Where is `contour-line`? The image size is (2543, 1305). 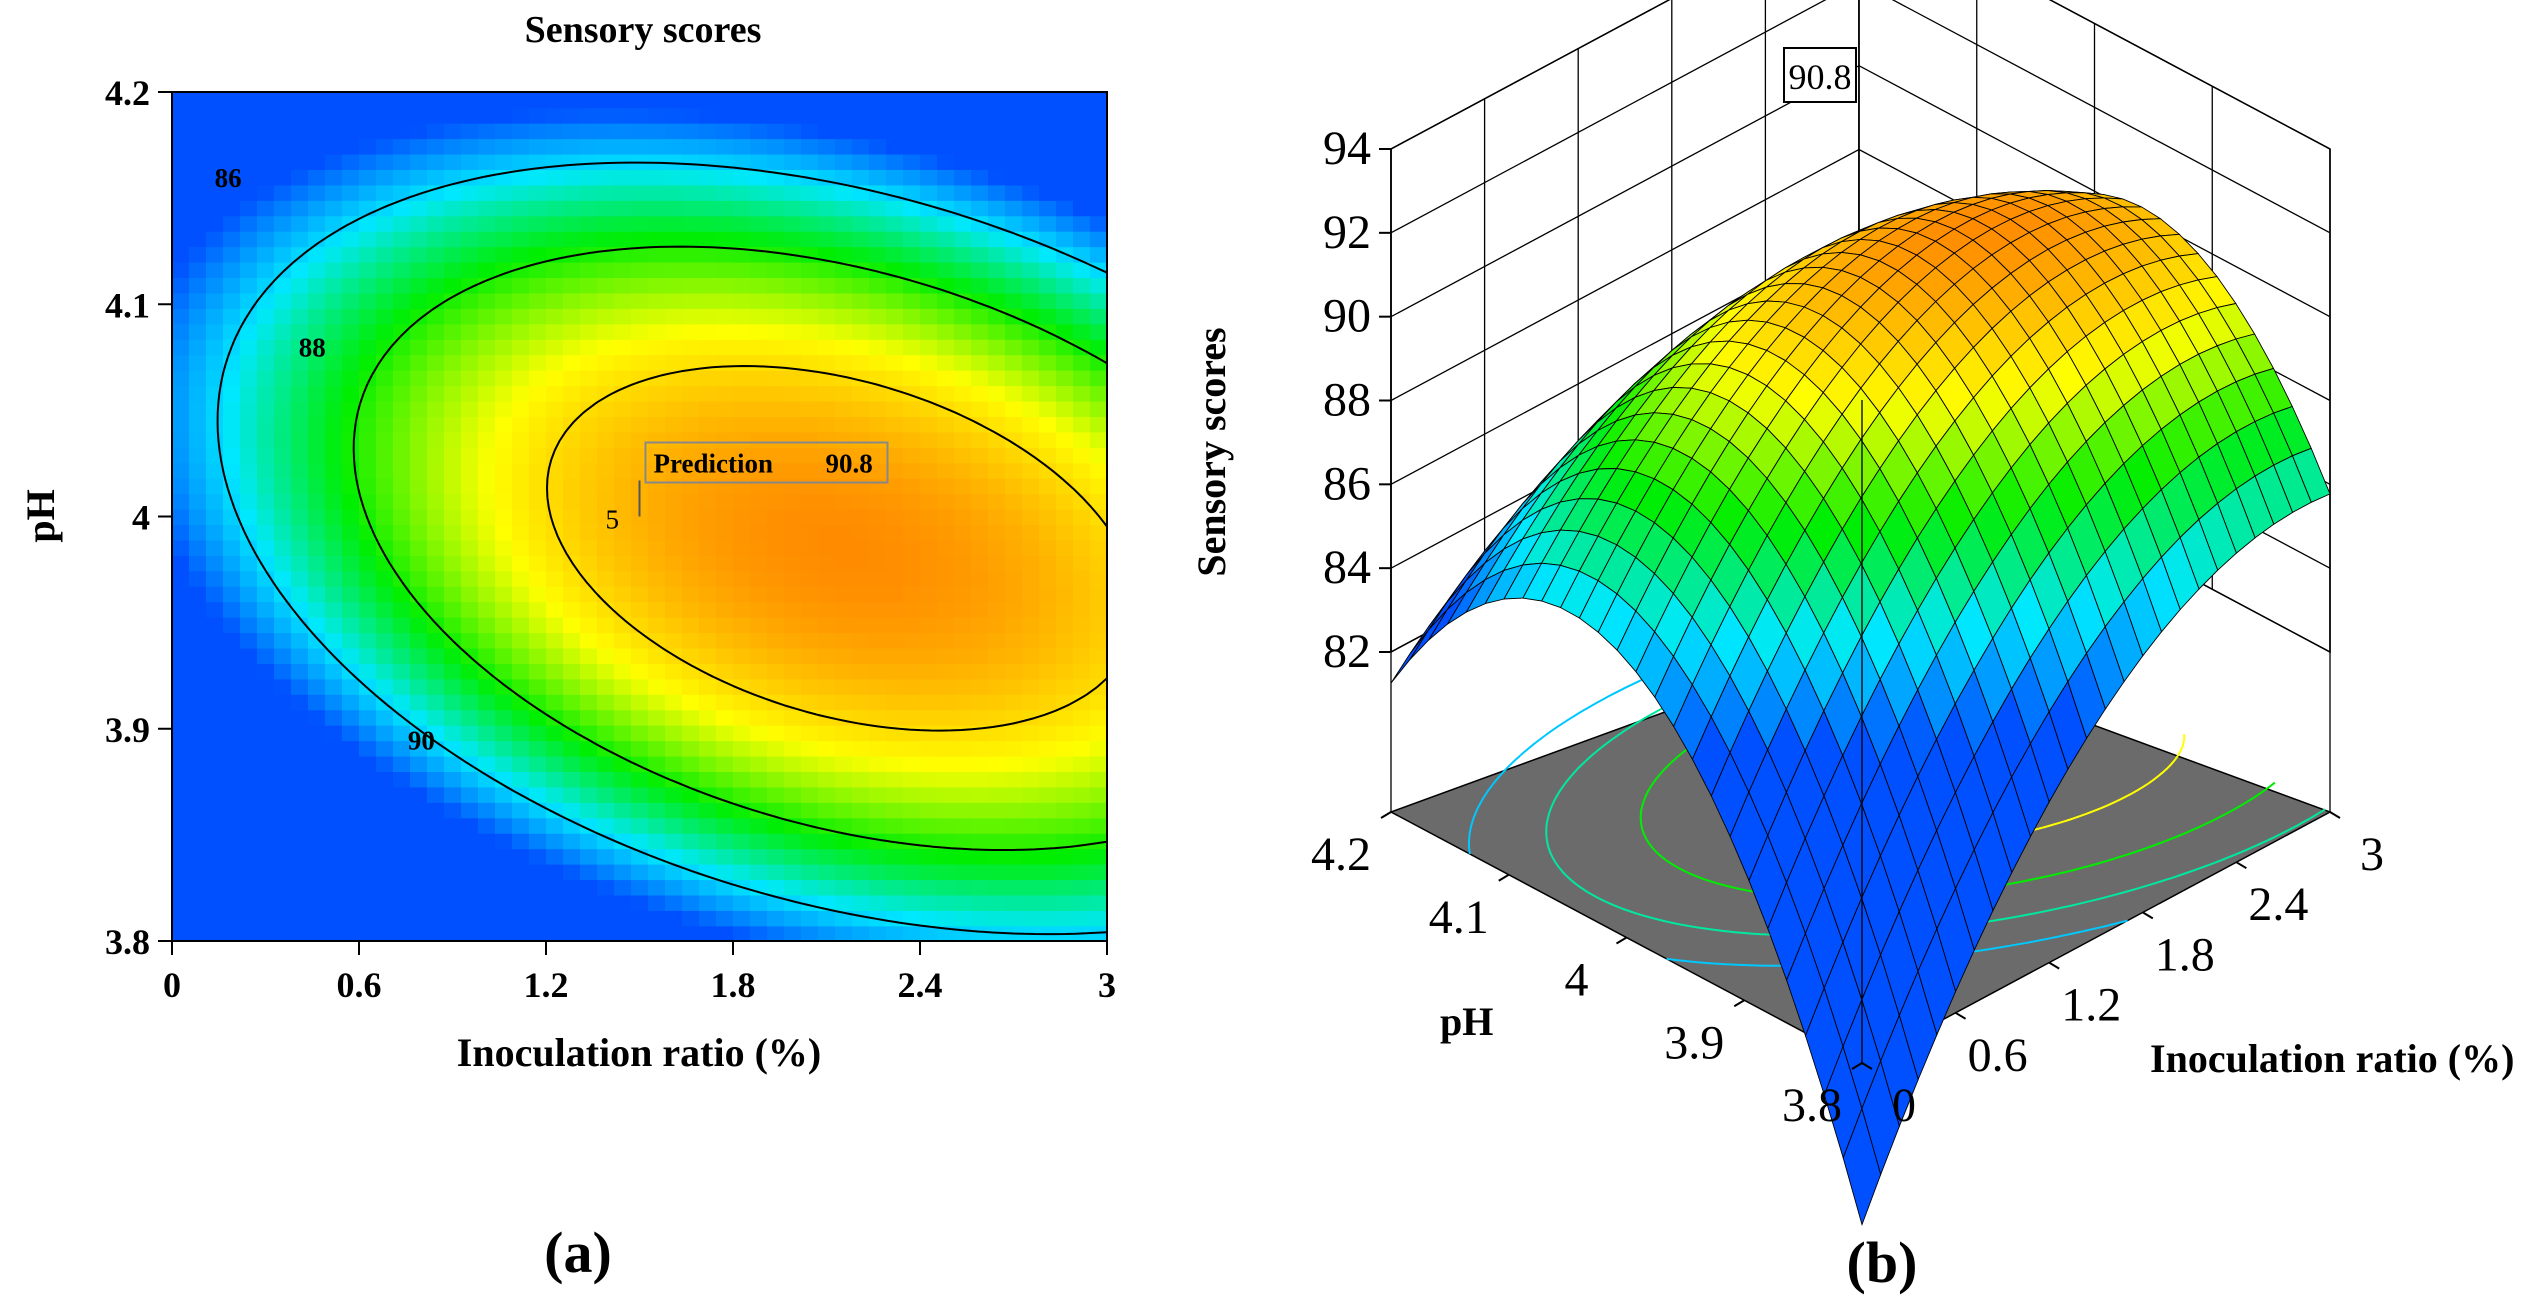
contour-line is located at coordinates (826, 548).